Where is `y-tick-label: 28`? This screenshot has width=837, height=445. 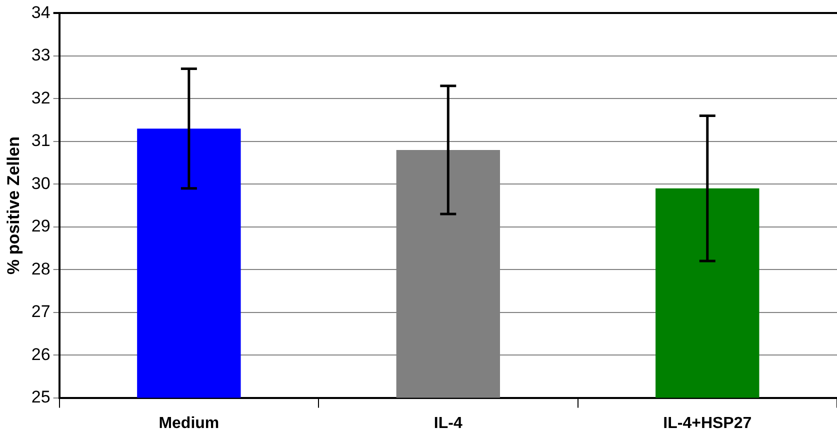 y-tick-label: 28 is located at coordinates (40, 268).